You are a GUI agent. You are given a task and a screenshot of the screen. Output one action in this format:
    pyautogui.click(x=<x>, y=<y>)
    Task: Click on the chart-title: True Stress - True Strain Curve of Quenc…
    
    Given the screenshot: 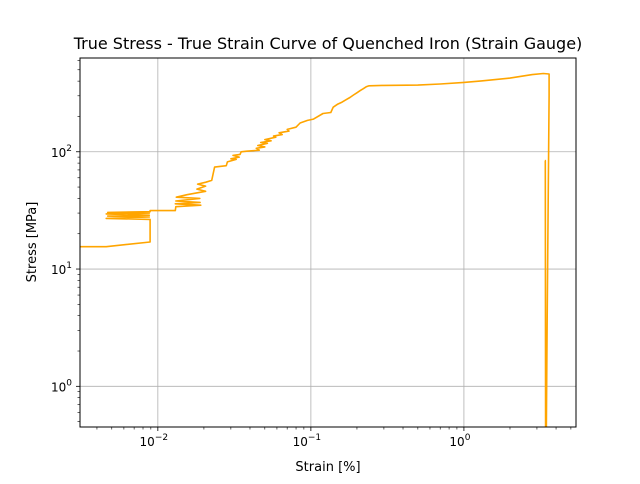 What is the action you would take?
    pyautogui.click(x=328, y=43)
    